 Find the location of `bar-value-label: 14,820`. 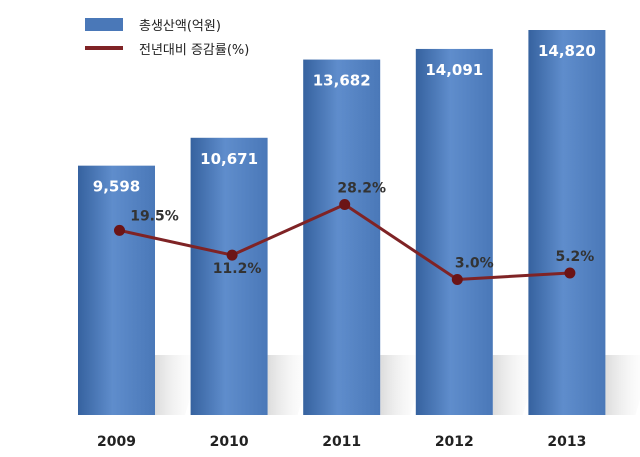

bar-value-label: 14,820 is located at coordinates (567, 51).